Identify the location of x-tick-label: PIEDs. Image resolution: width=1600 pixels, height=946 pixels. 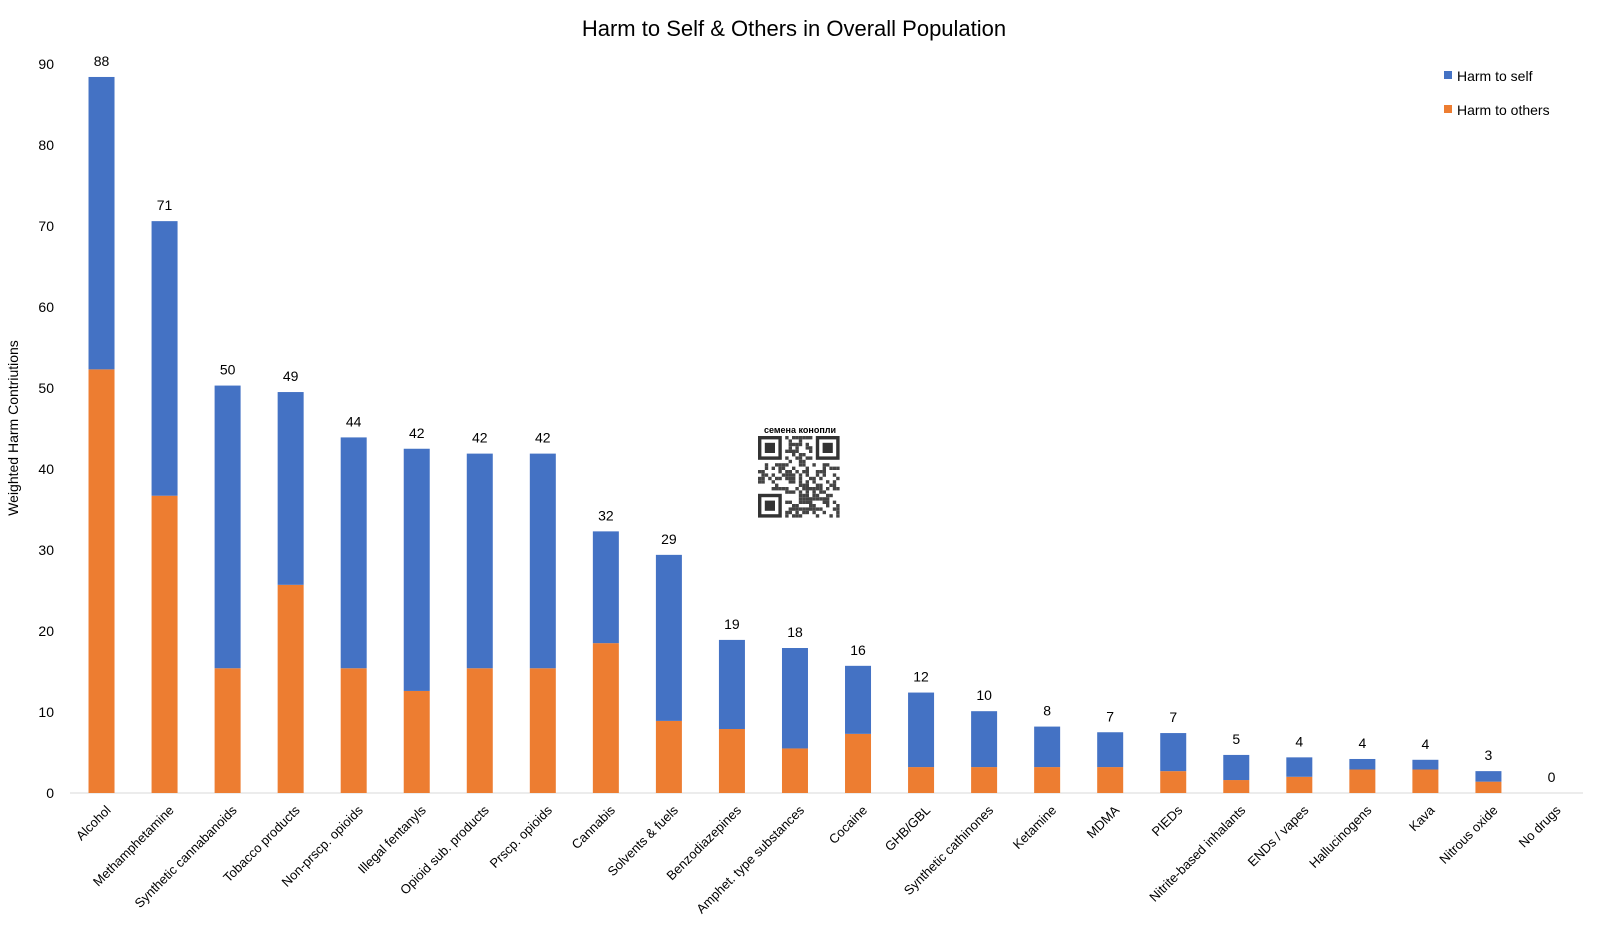
(1167, 820).